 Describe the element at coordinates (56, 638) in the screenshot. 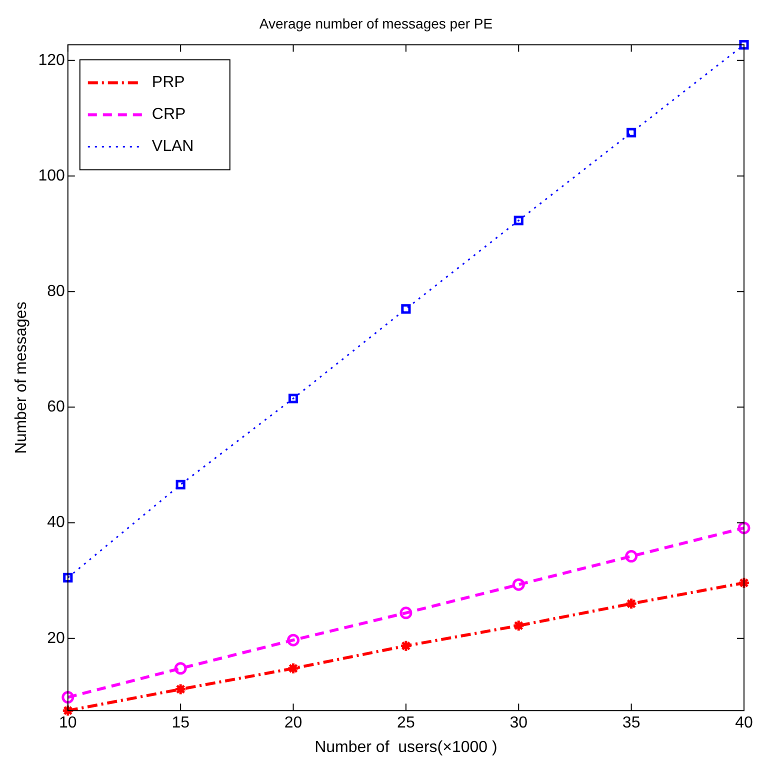

I see `y-tick-label: 20` at that location.